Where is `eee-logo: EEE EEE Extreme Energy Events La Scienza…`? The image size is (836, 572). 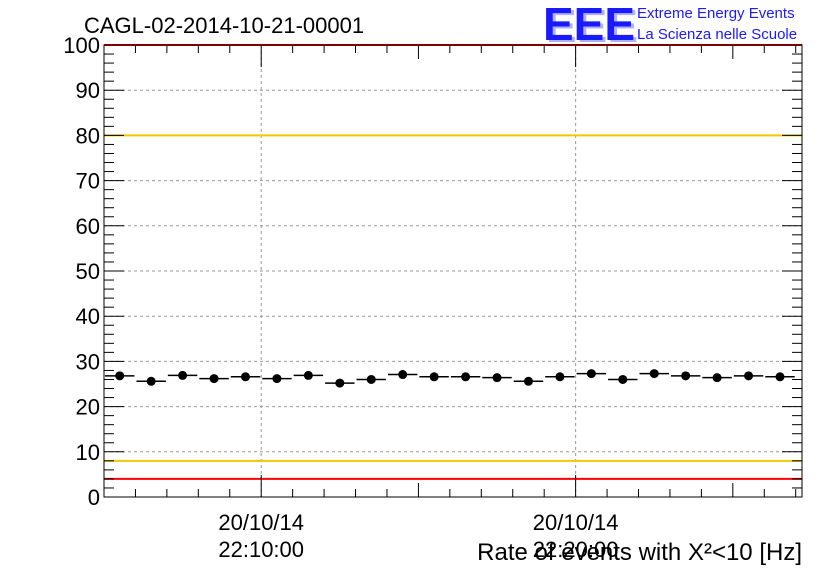
eee-logo: EEE EEE Extreme Energy Events La Scienza… is located at coordinates (670, 26).